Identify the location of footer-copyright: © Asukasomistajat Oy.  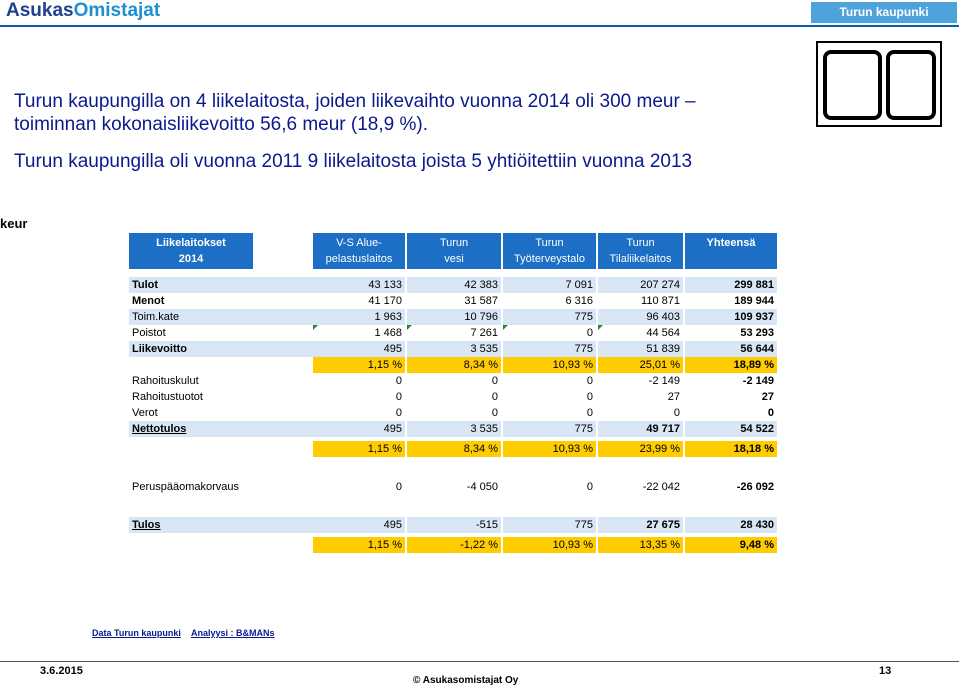
(466, 680).